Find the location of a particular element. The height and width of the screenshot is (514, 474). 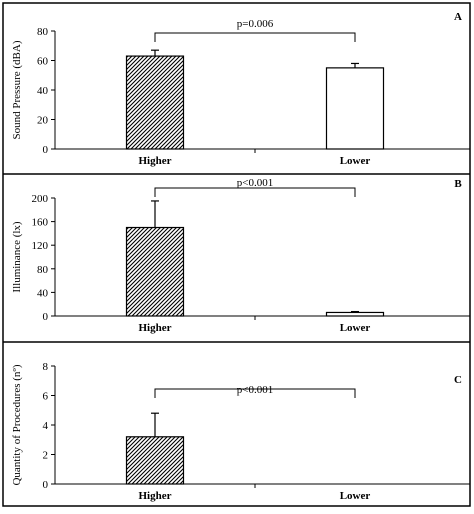

y-tick-label: 4 is located at coordinates (46, 426).